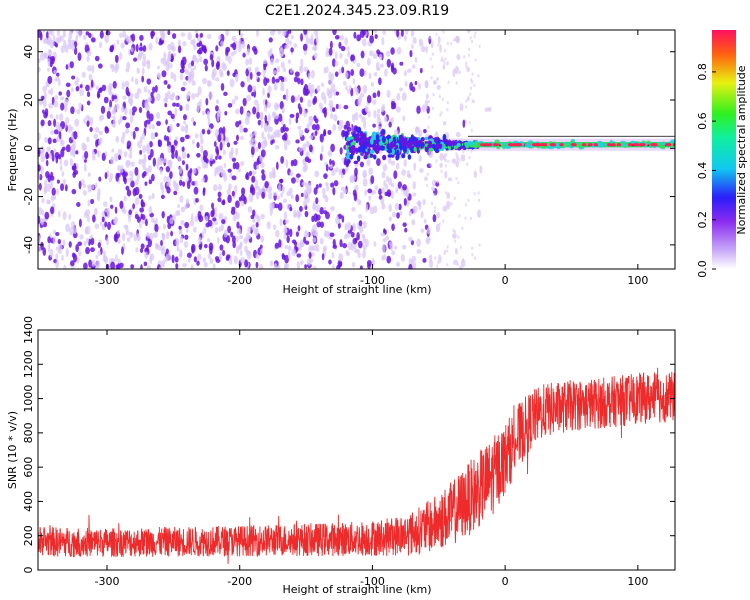  What do you see at coordinates (595, 145) in the screenshot?
I see `spectrogram-peak-dot` at bounding box center [595, 145].